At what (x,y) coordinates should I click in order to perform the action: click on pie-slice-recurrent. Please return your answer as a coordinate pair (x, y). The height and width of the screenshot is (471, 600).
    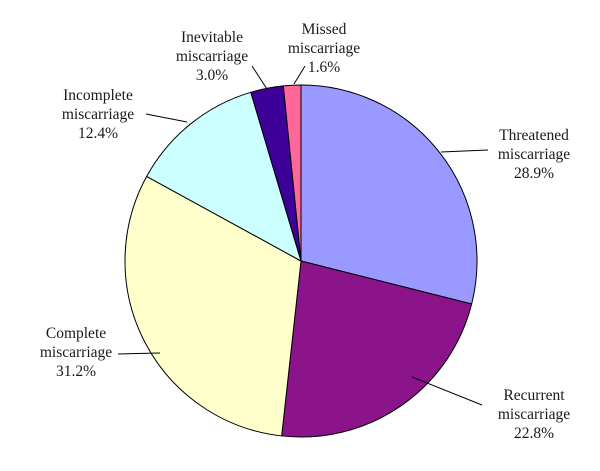
    Looking at the image, I should click on (377, 349).